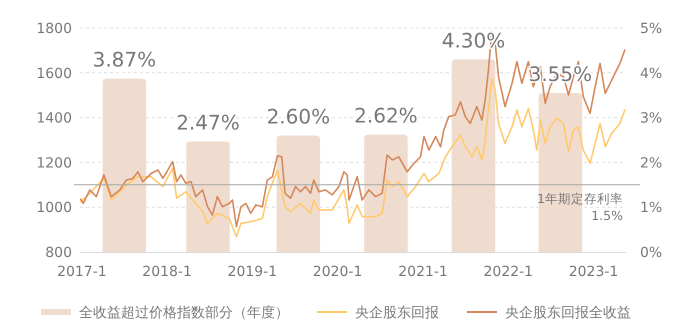 The height and width of the screenshot is (333, 700). I want to click on x-tick-label: 2017-1, so click(82, 272).